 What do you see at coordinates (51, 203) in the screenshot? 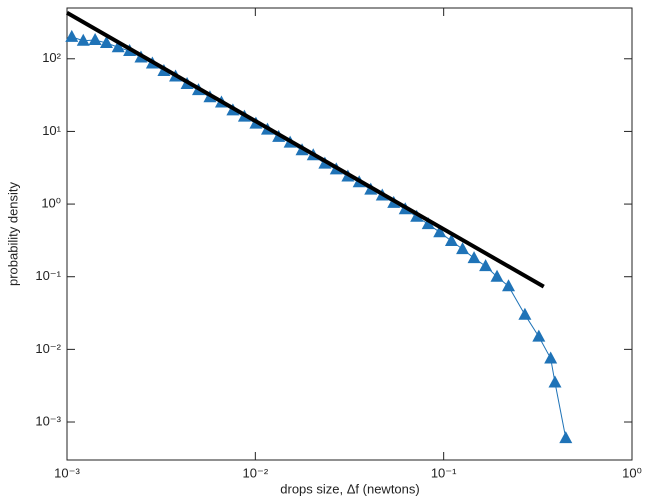
I see `y-tick-label: 10⁰` at bounding box center [51, 203].